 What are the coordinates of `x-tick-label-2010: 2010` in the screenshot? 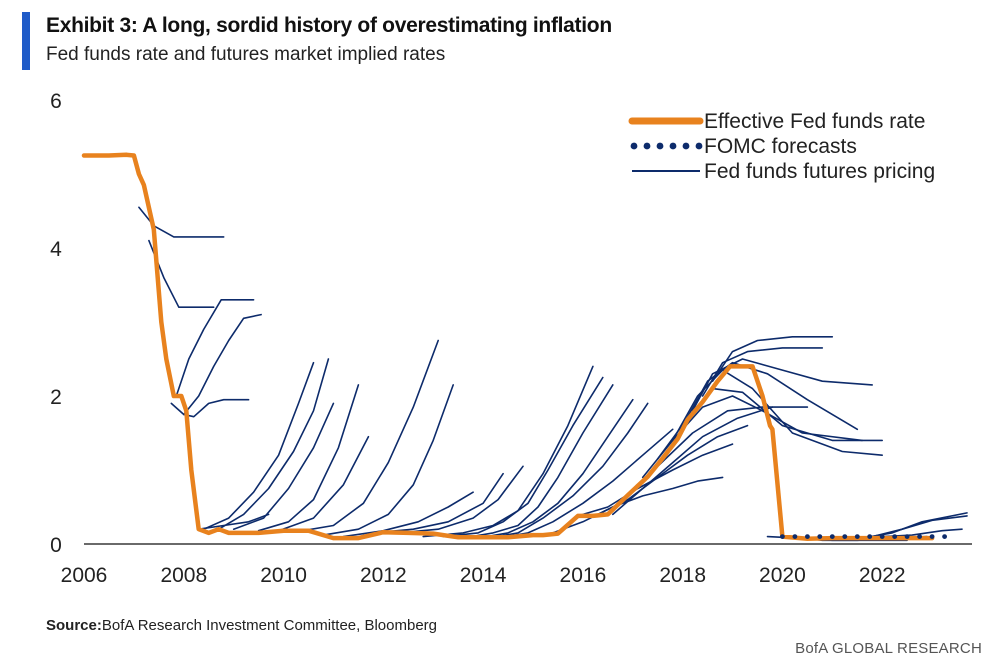 It's located at (283, 575).